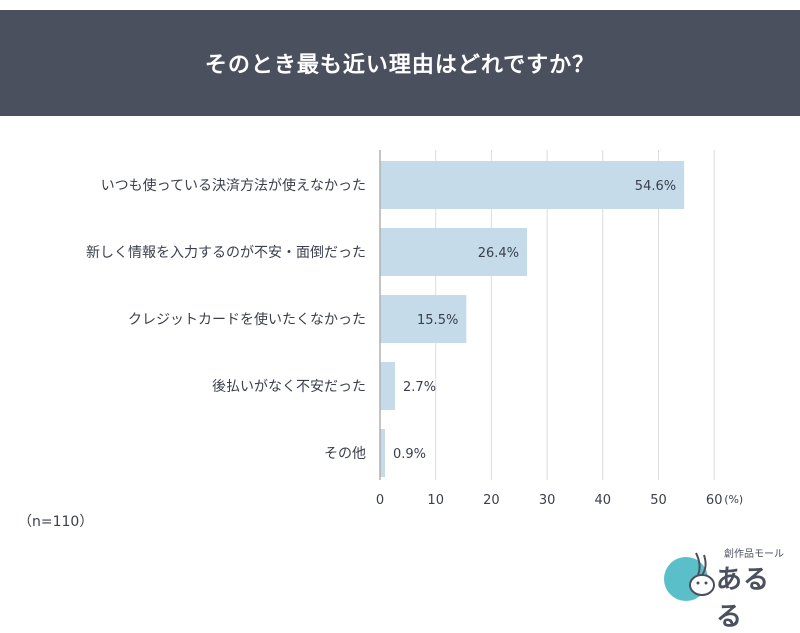  What do you see at coordinates (733, 499) in the screenshot?
I see `x-unit-label: (%)` at bounding box center [733, 499].